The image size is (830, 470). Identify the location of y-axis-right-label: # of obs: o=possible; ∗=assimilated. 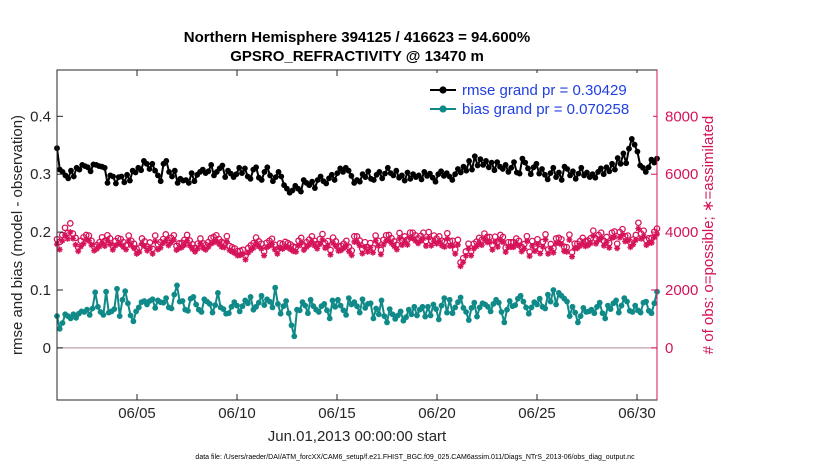
(708, 235).